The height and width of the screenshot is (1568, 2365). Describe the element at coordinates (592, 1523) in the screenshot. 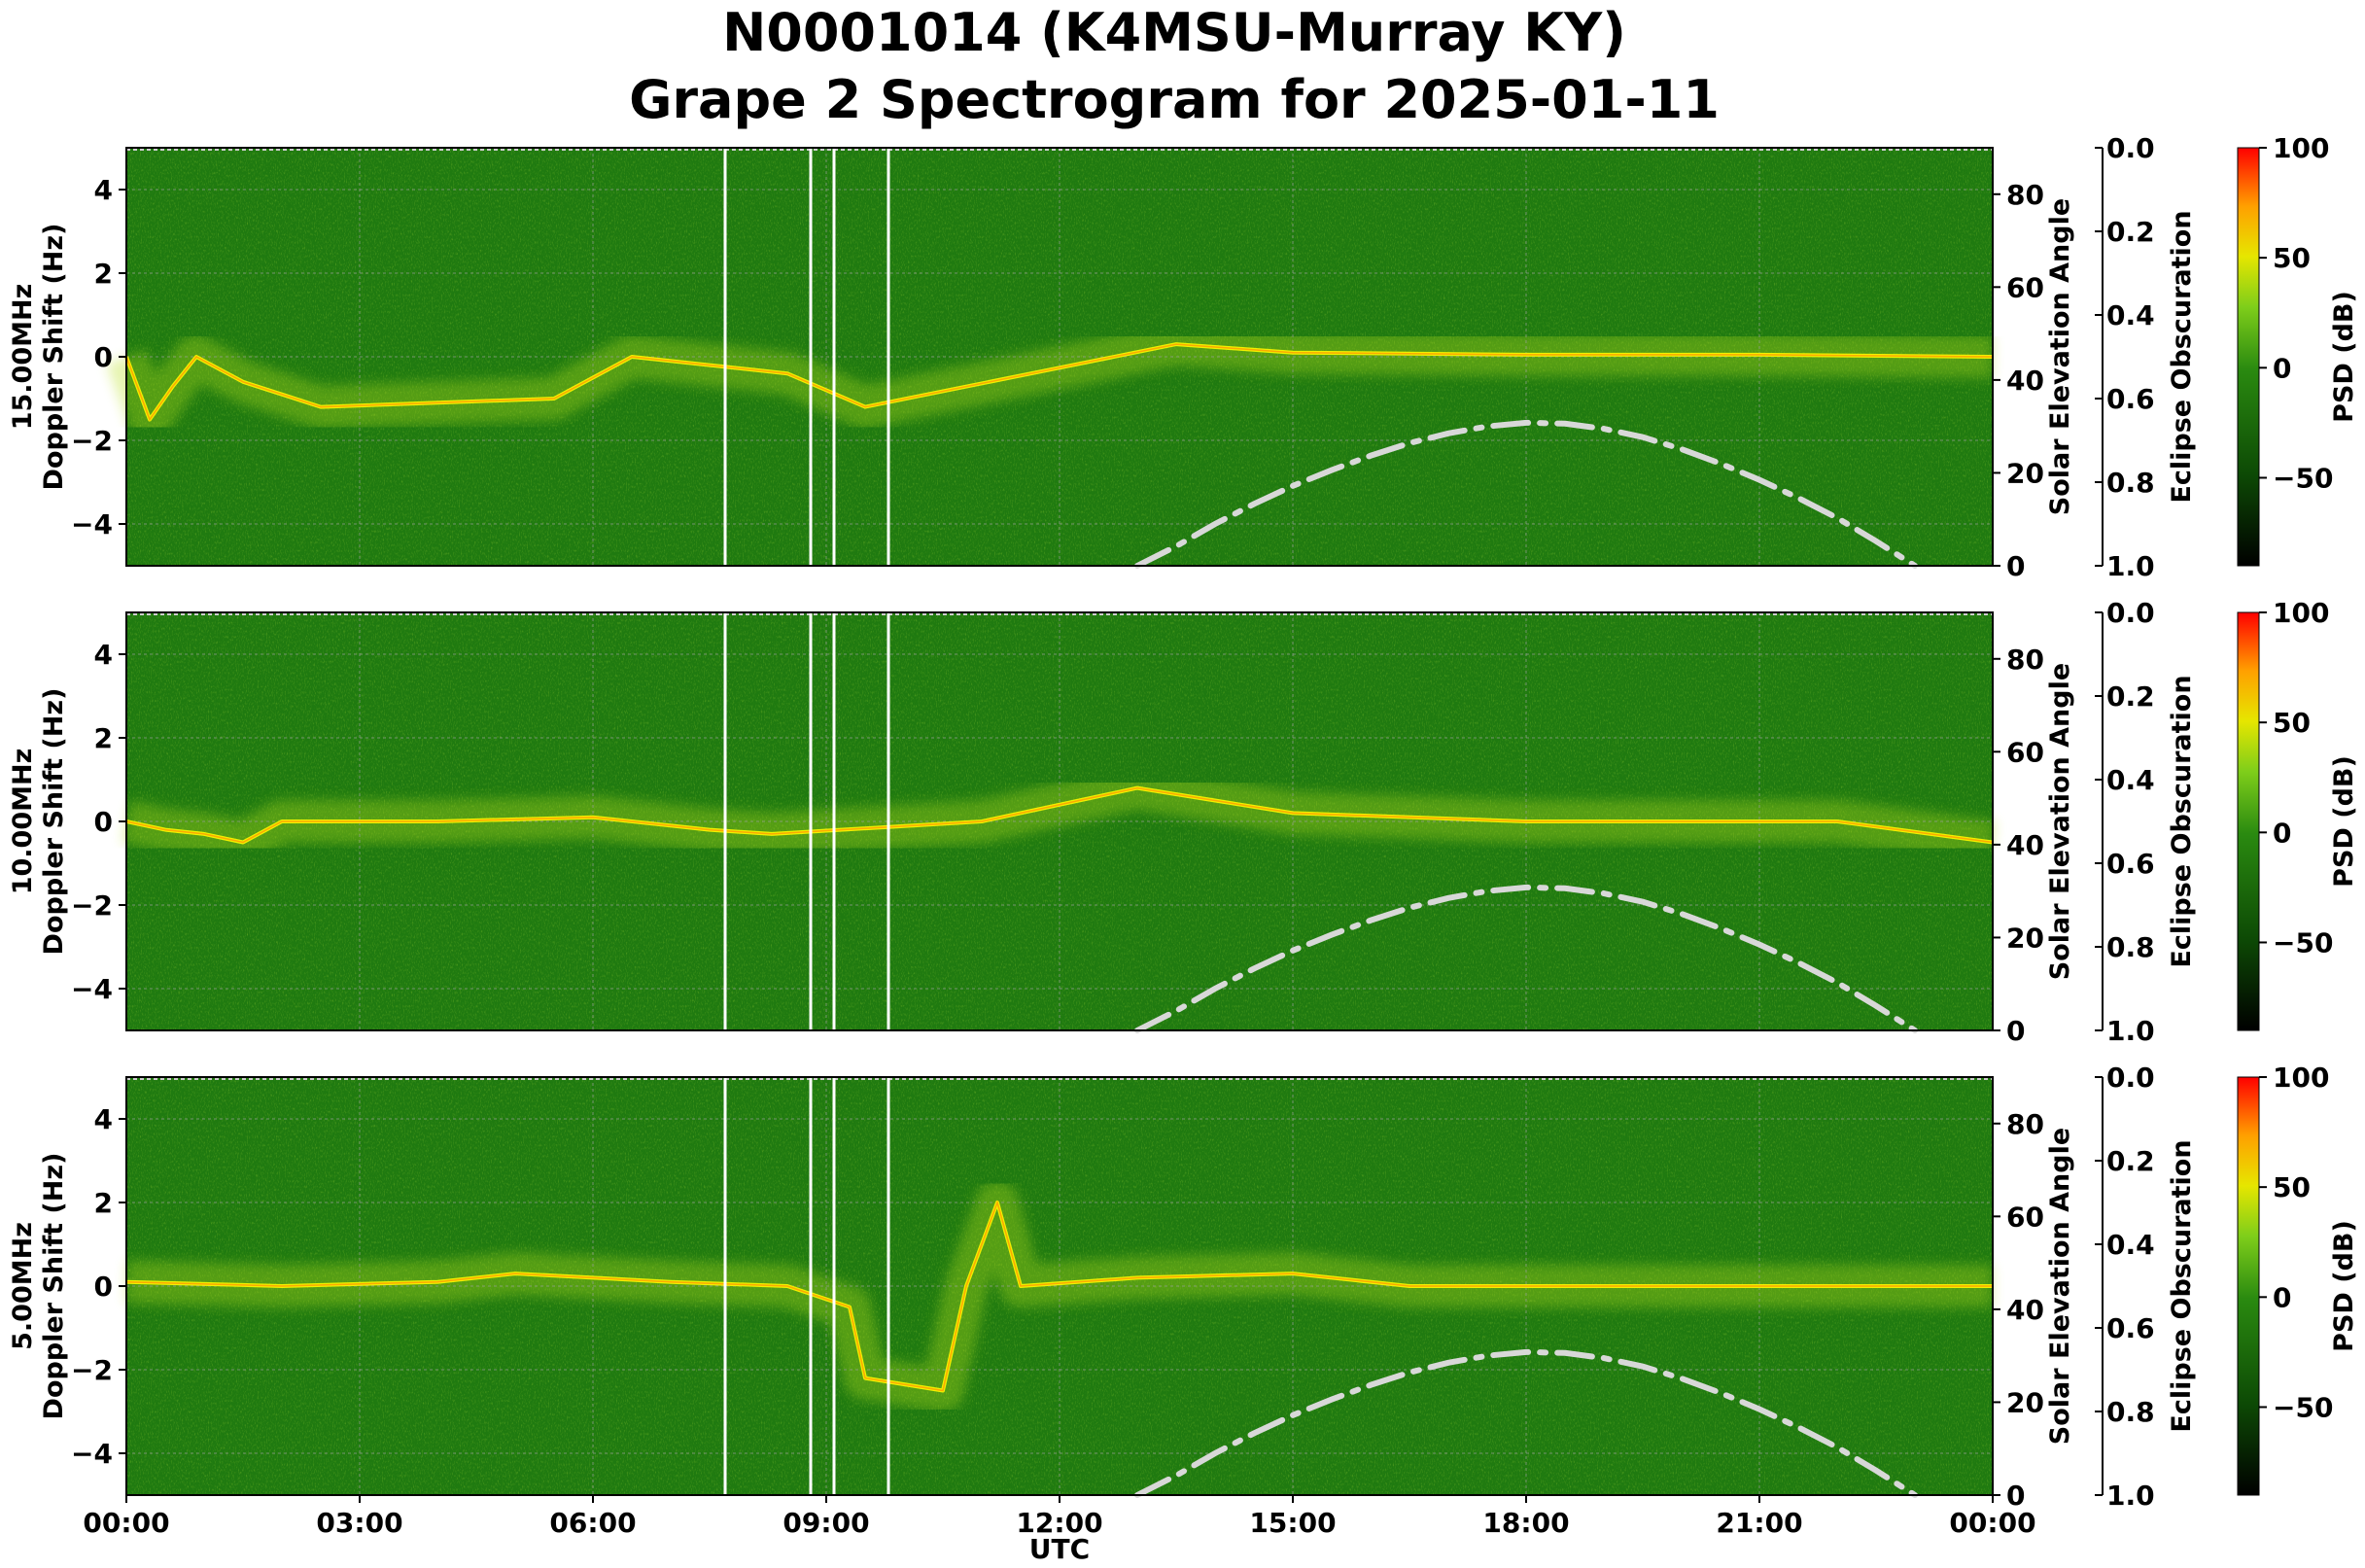

I see `x-tick-label: 06:00` at that location.